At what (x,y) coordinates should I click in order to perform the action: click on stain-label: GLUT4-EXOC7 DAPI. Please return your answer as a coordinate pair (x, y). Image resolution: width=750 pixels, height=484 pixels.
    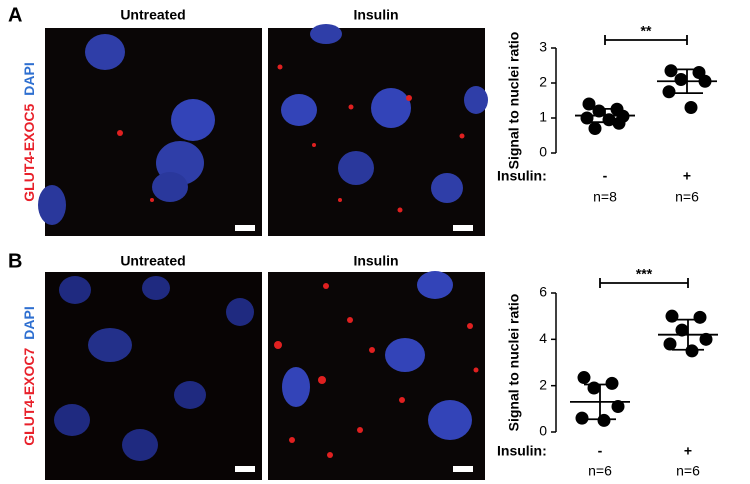
    Looking at the image, I should click on (29, 375).